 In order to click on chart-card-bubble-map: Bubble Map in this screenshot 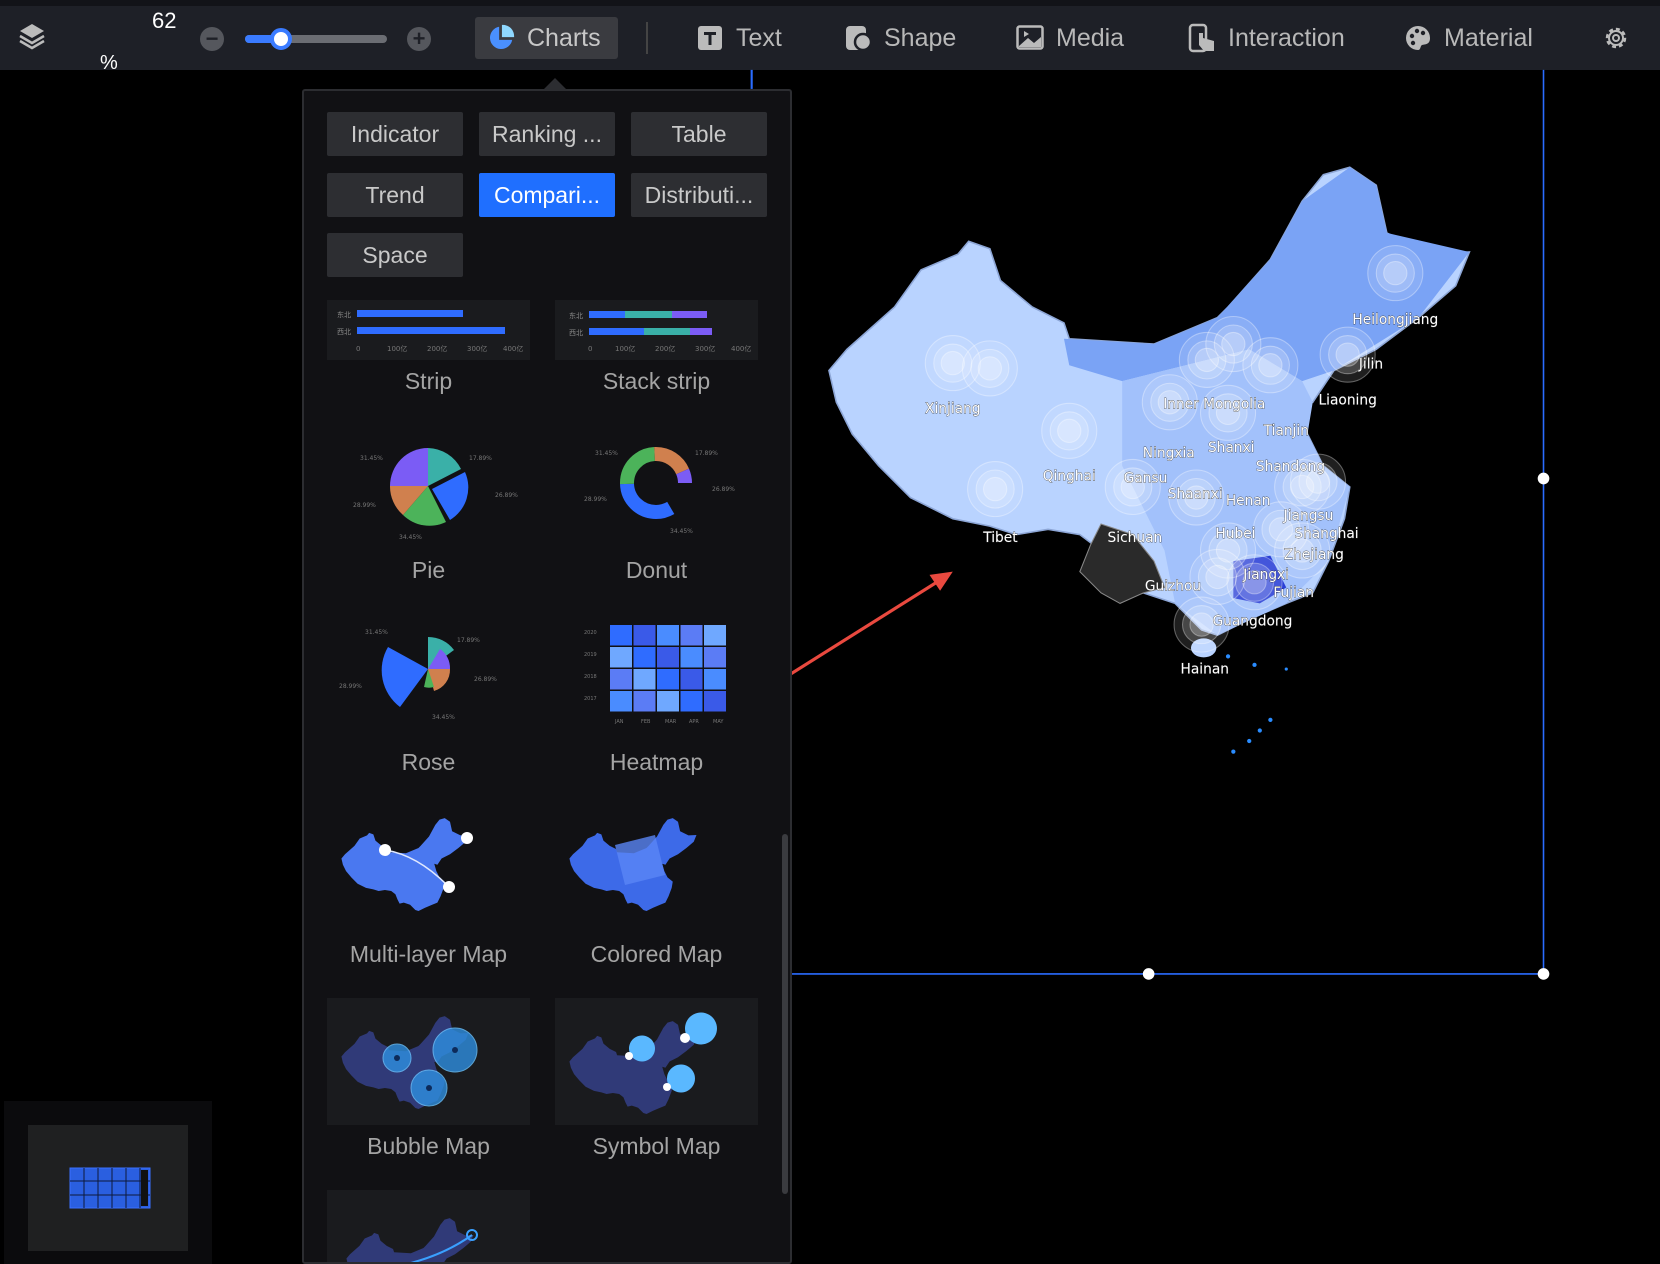, I will do `click(428, 1079)`.